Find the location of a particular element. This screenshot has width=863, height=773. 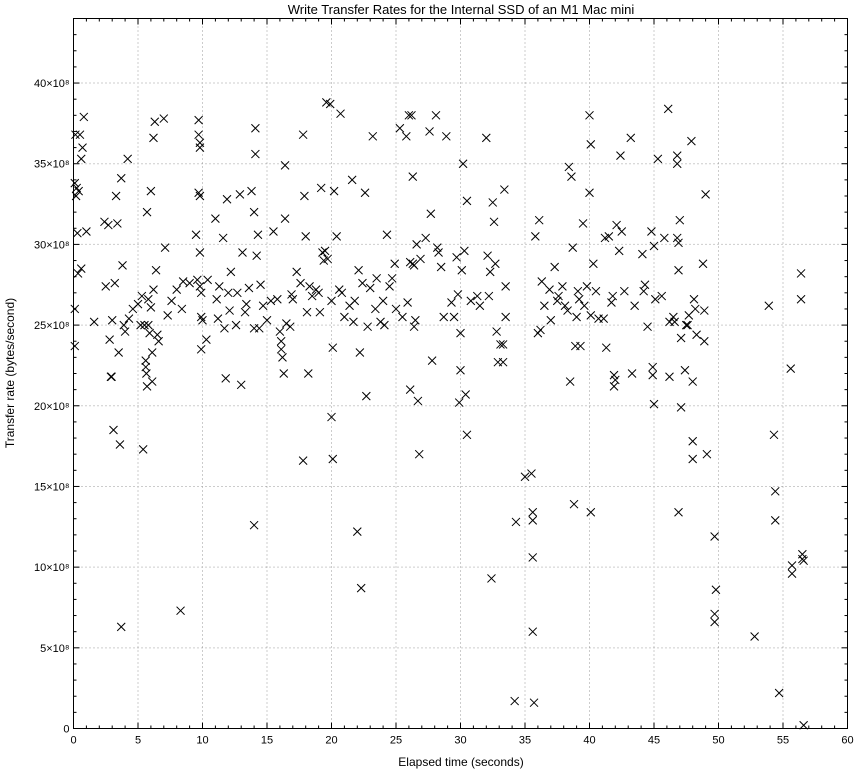

y-axis-label: Transfer rate (bytes/second) is located at coordinates (10, 373).